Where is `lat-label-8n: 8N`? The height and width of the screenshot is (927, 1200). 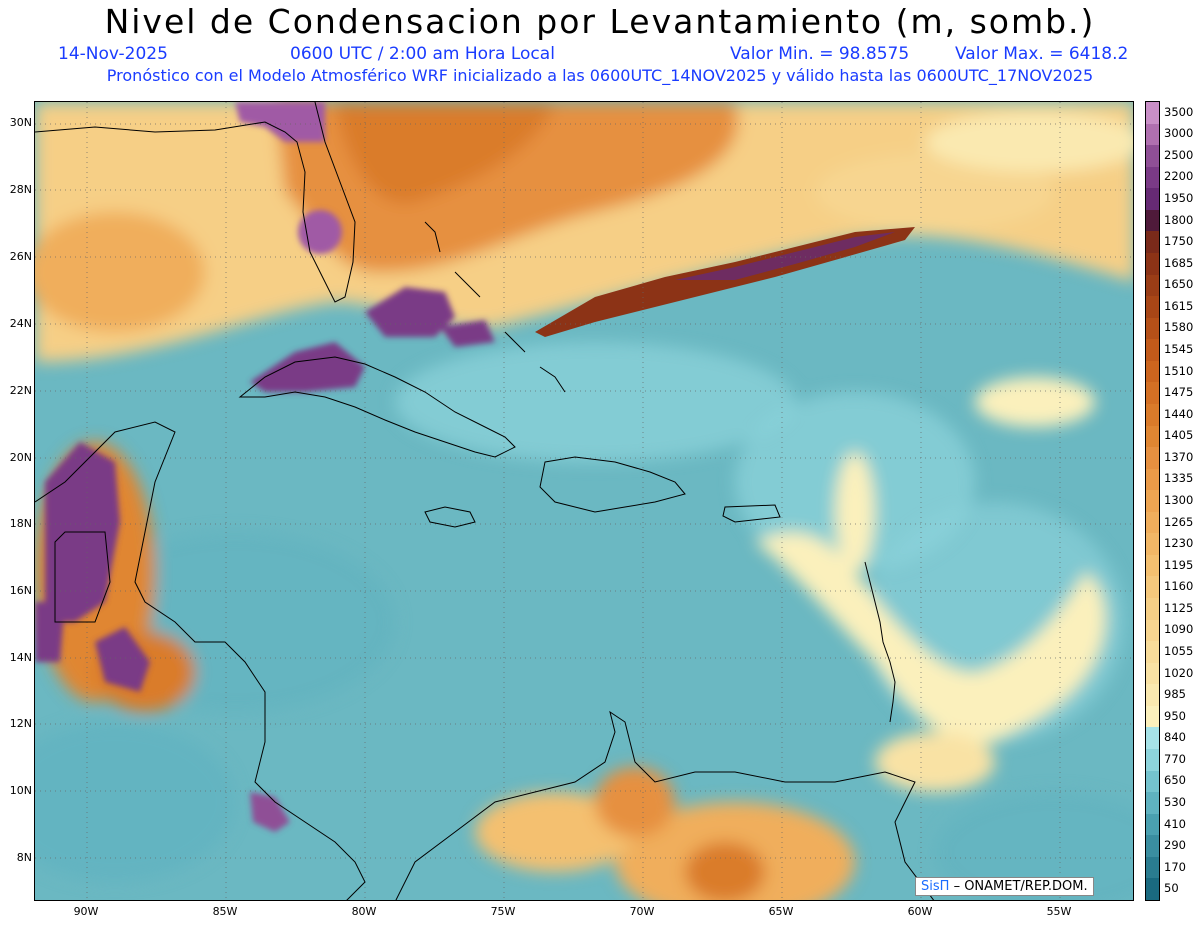 lat-label-8n: 8N is located at coordinates (24, 857).